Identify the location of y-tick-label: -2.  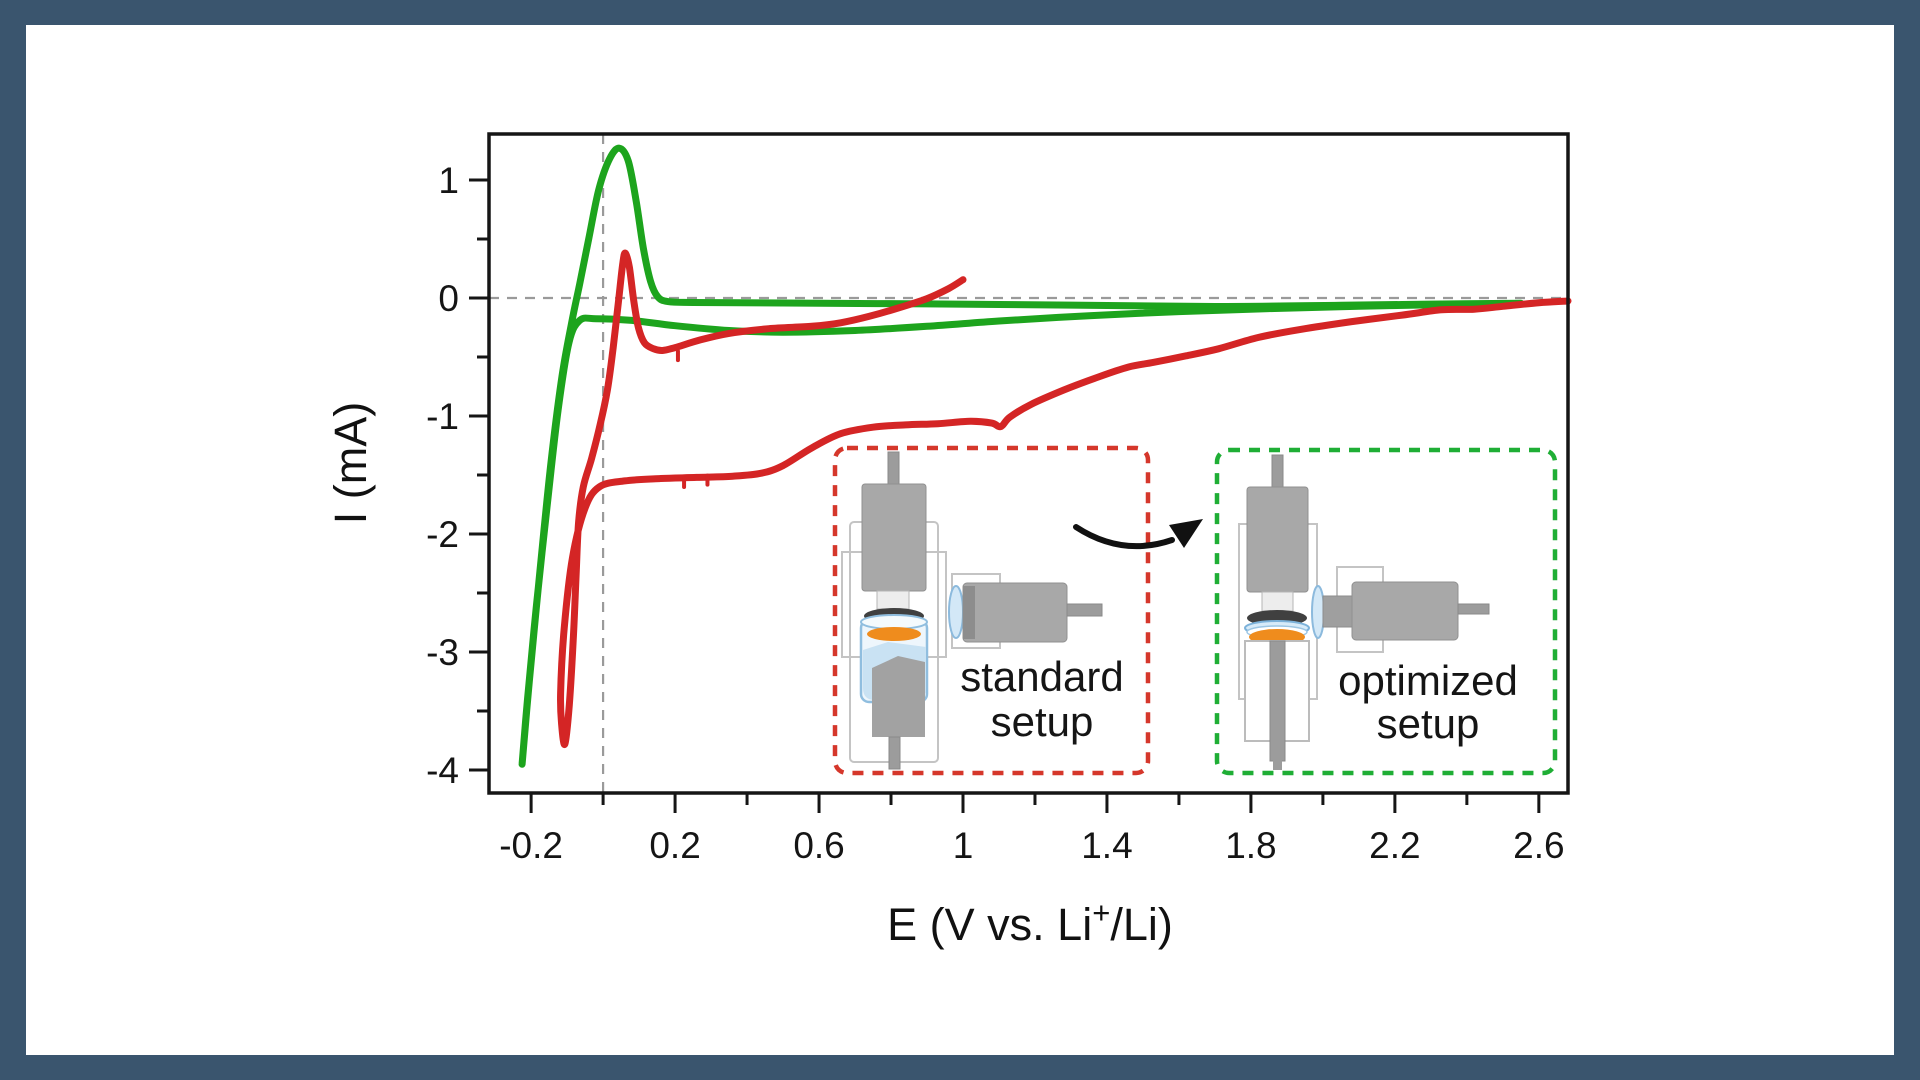
(442, 534).